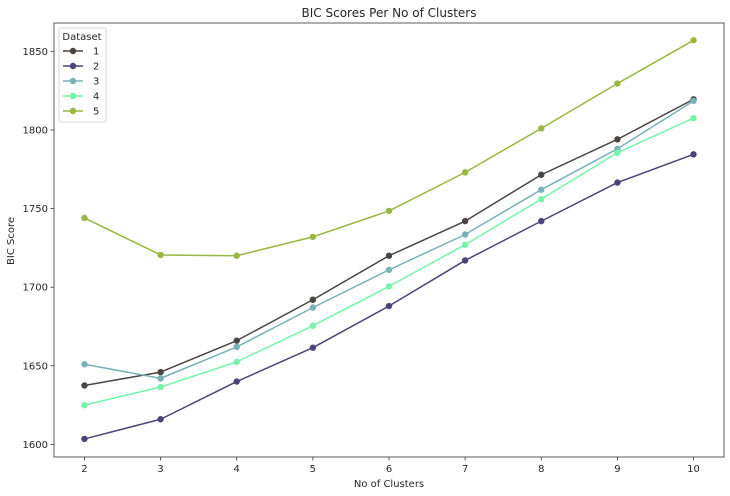 The image size is (730, 496). Describe the element at coordinates (160, 469) in the screenshot. I see `x-tick-label: 3` at that location.